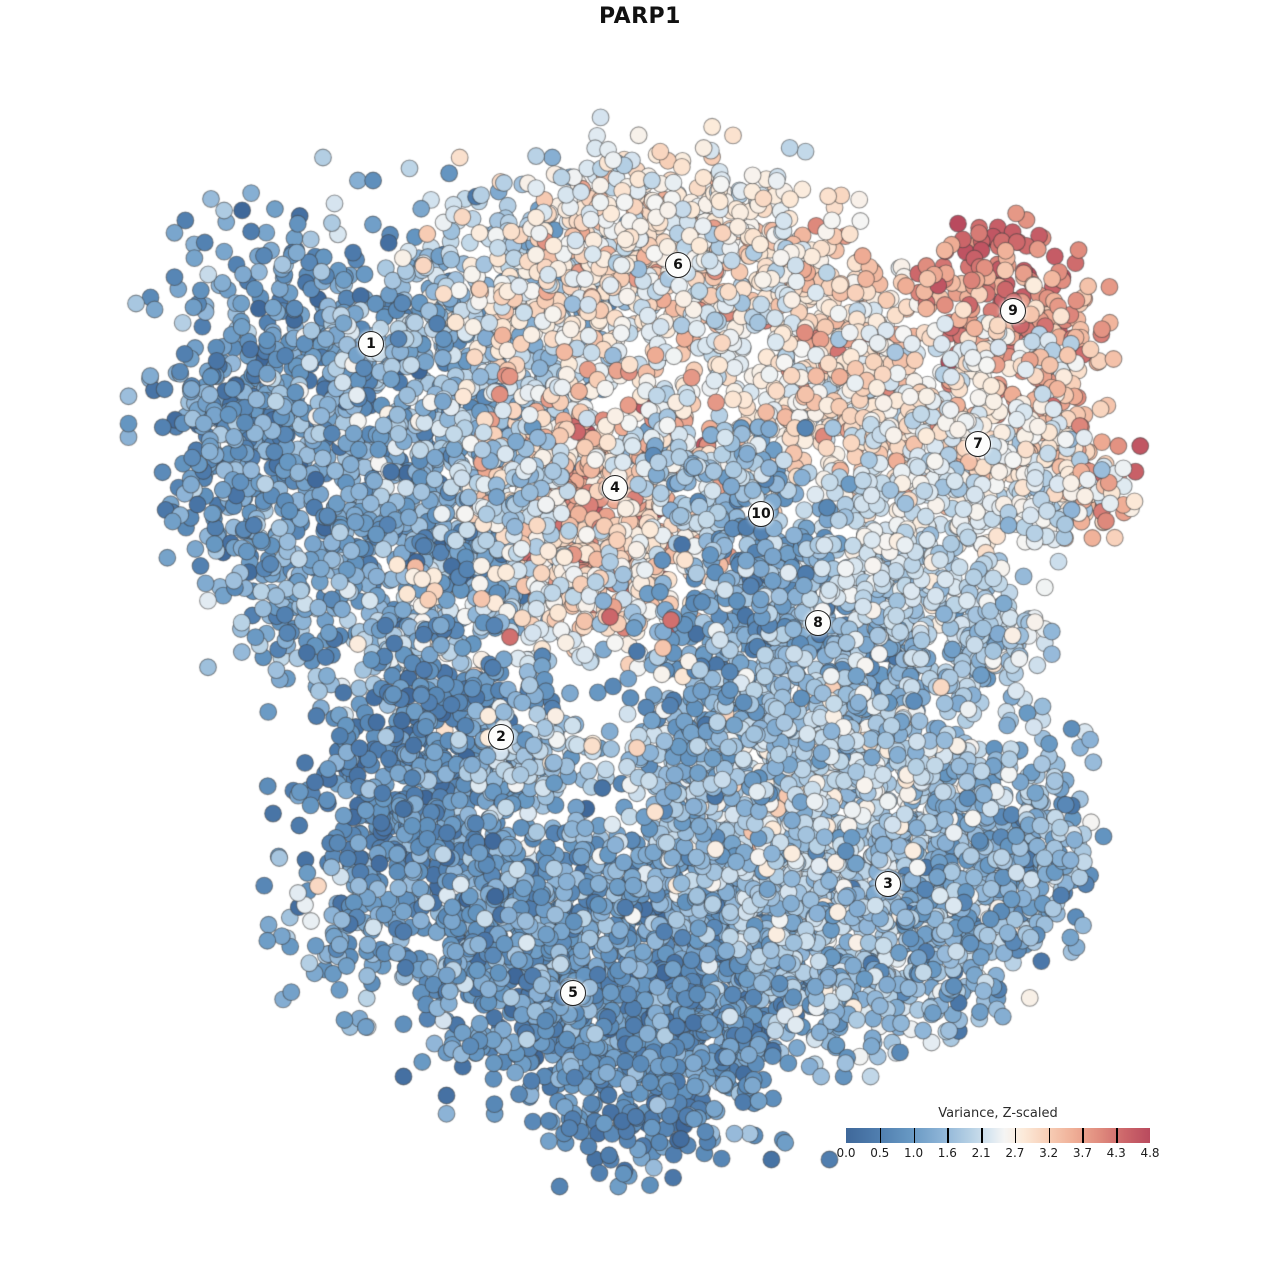  I want to click on cluster-label-7: 7, so click(978, 444).